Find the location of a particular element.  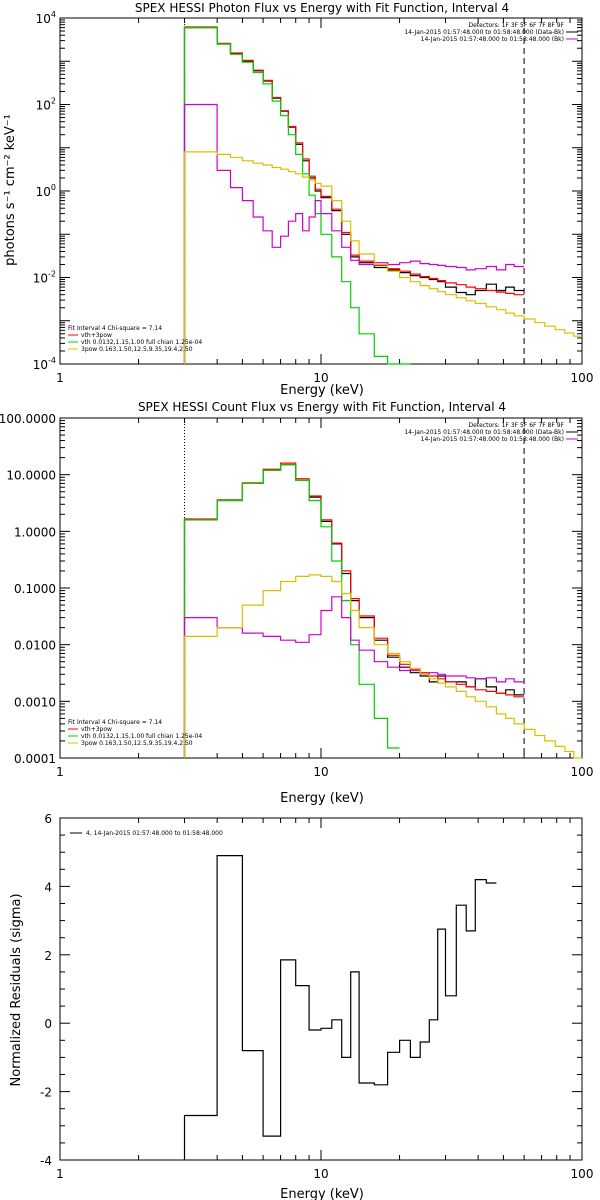

y-tick-label: 0.0100 is located at coordinates (35, 646).